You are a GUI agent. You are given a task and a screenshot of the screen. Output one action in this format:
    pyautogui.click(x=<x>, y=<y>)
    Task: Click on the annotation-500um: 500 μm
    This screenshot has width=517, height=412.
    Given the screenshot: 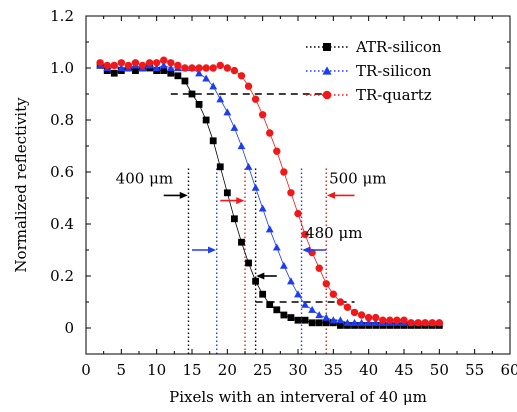 What is the action you would take?
    pyautogui.click(x=357, y=178)
    